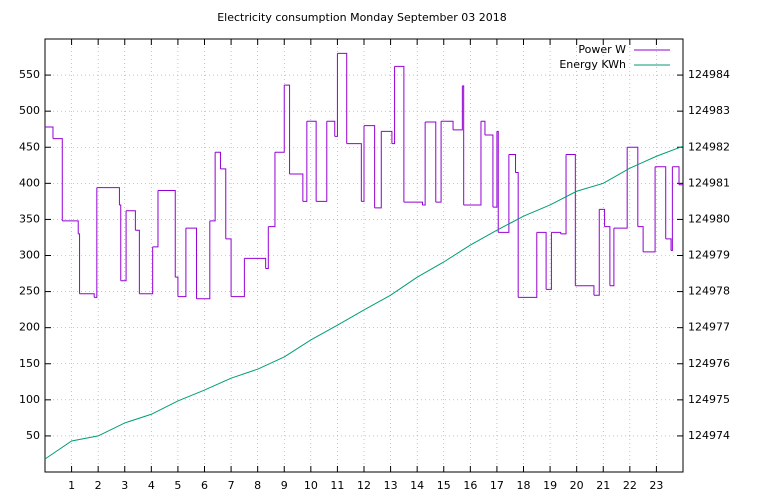 Image resolution: width=768 pixels, height=500 pixels. Describe the element at coordinates (630, 485) in the screenshot. I see `x-tick-label: 22` at that location.